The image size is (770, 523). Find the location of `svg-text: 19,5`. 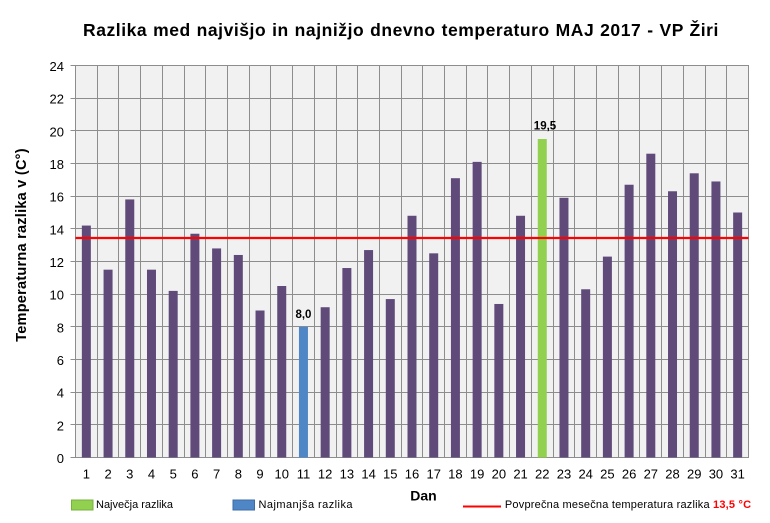

svg-text: 19,5 is located at coordinates (545, 127).